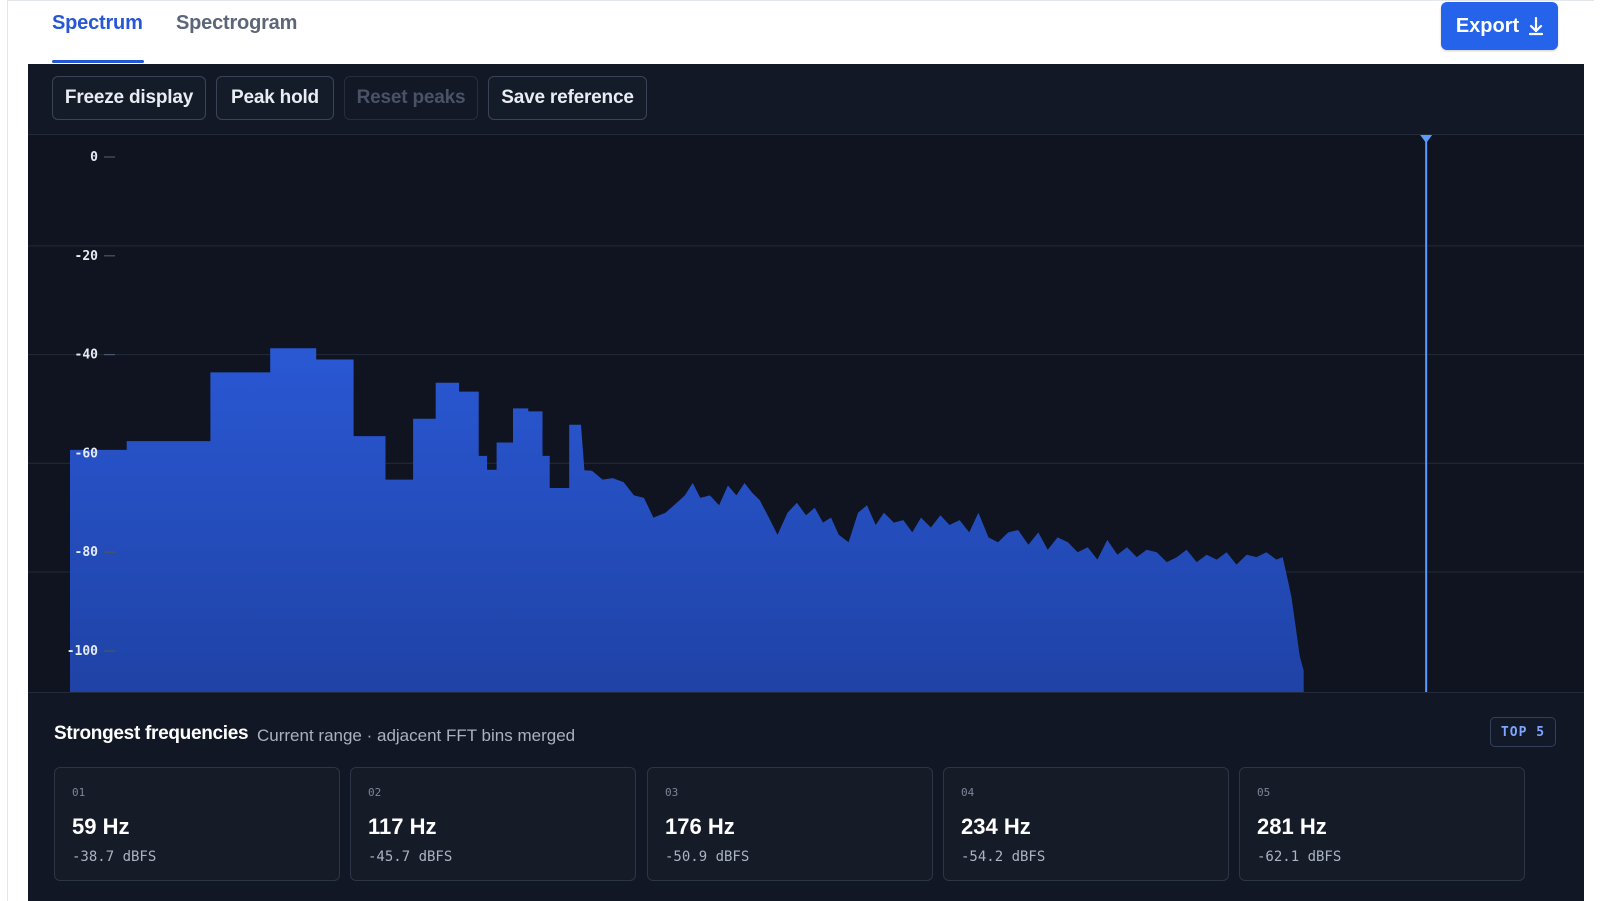 Image resolution: width=1600 pixels, height=901 pixels. What do you see at coordinates (1523, 732) in the screenshot?
I see `top-count-badge: TOP 5` at bounding box center [1523, 732].